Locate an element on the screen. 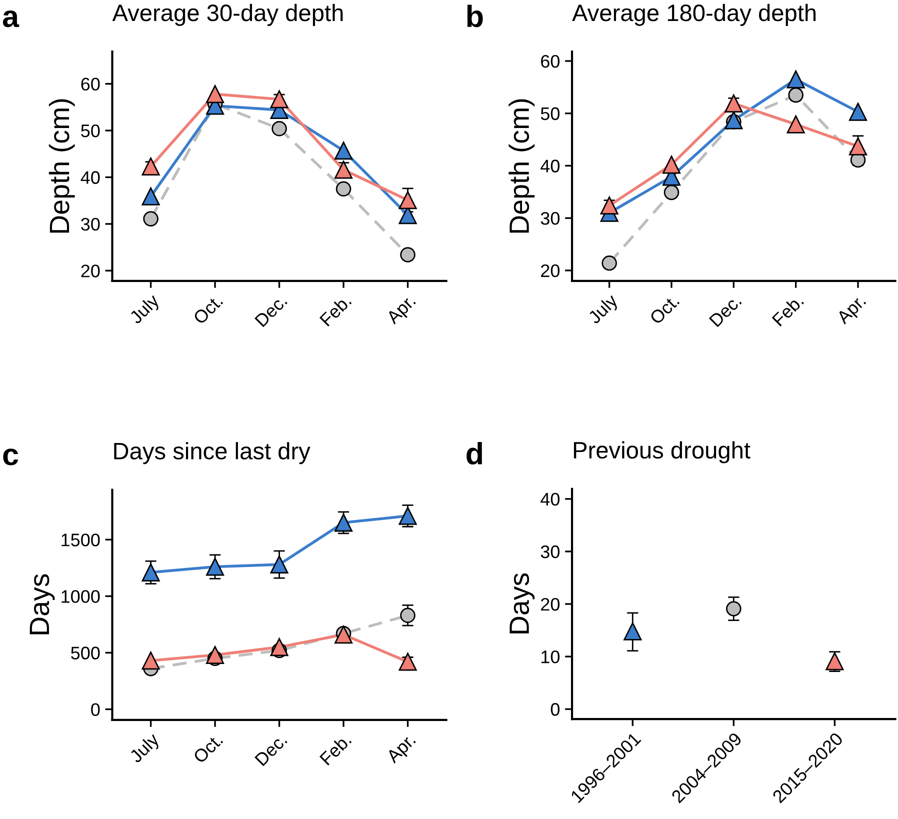  chart-title: Days since last dry is located at coordinates (212, 453).